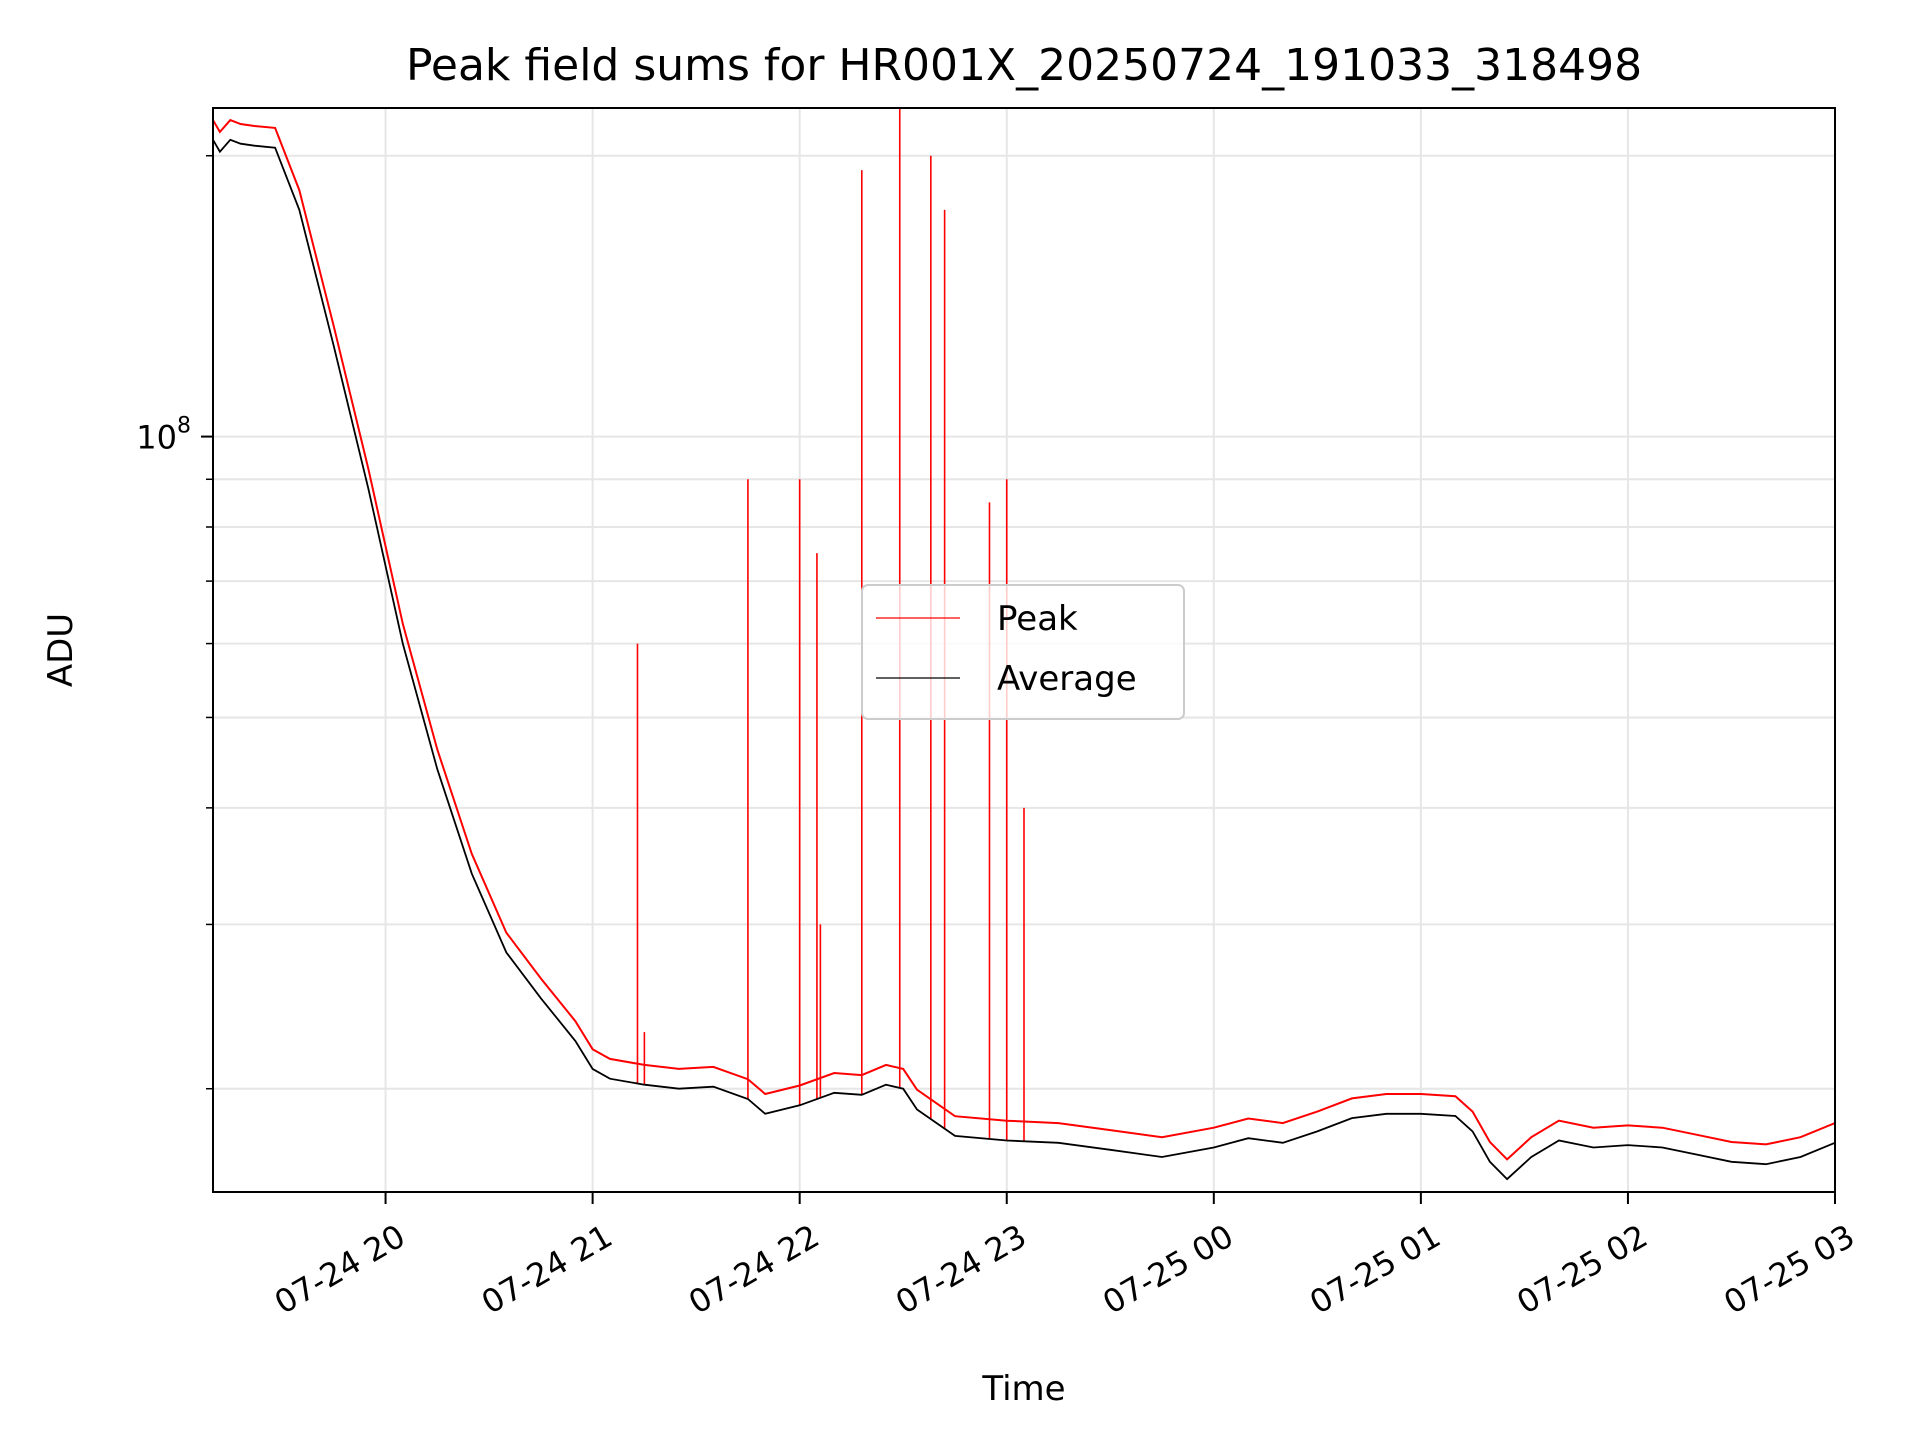 Image resolution: width=1920 pixels, height=1445 pixels. I want to click on legend-peak-label: Peak, so click(1037, 619).